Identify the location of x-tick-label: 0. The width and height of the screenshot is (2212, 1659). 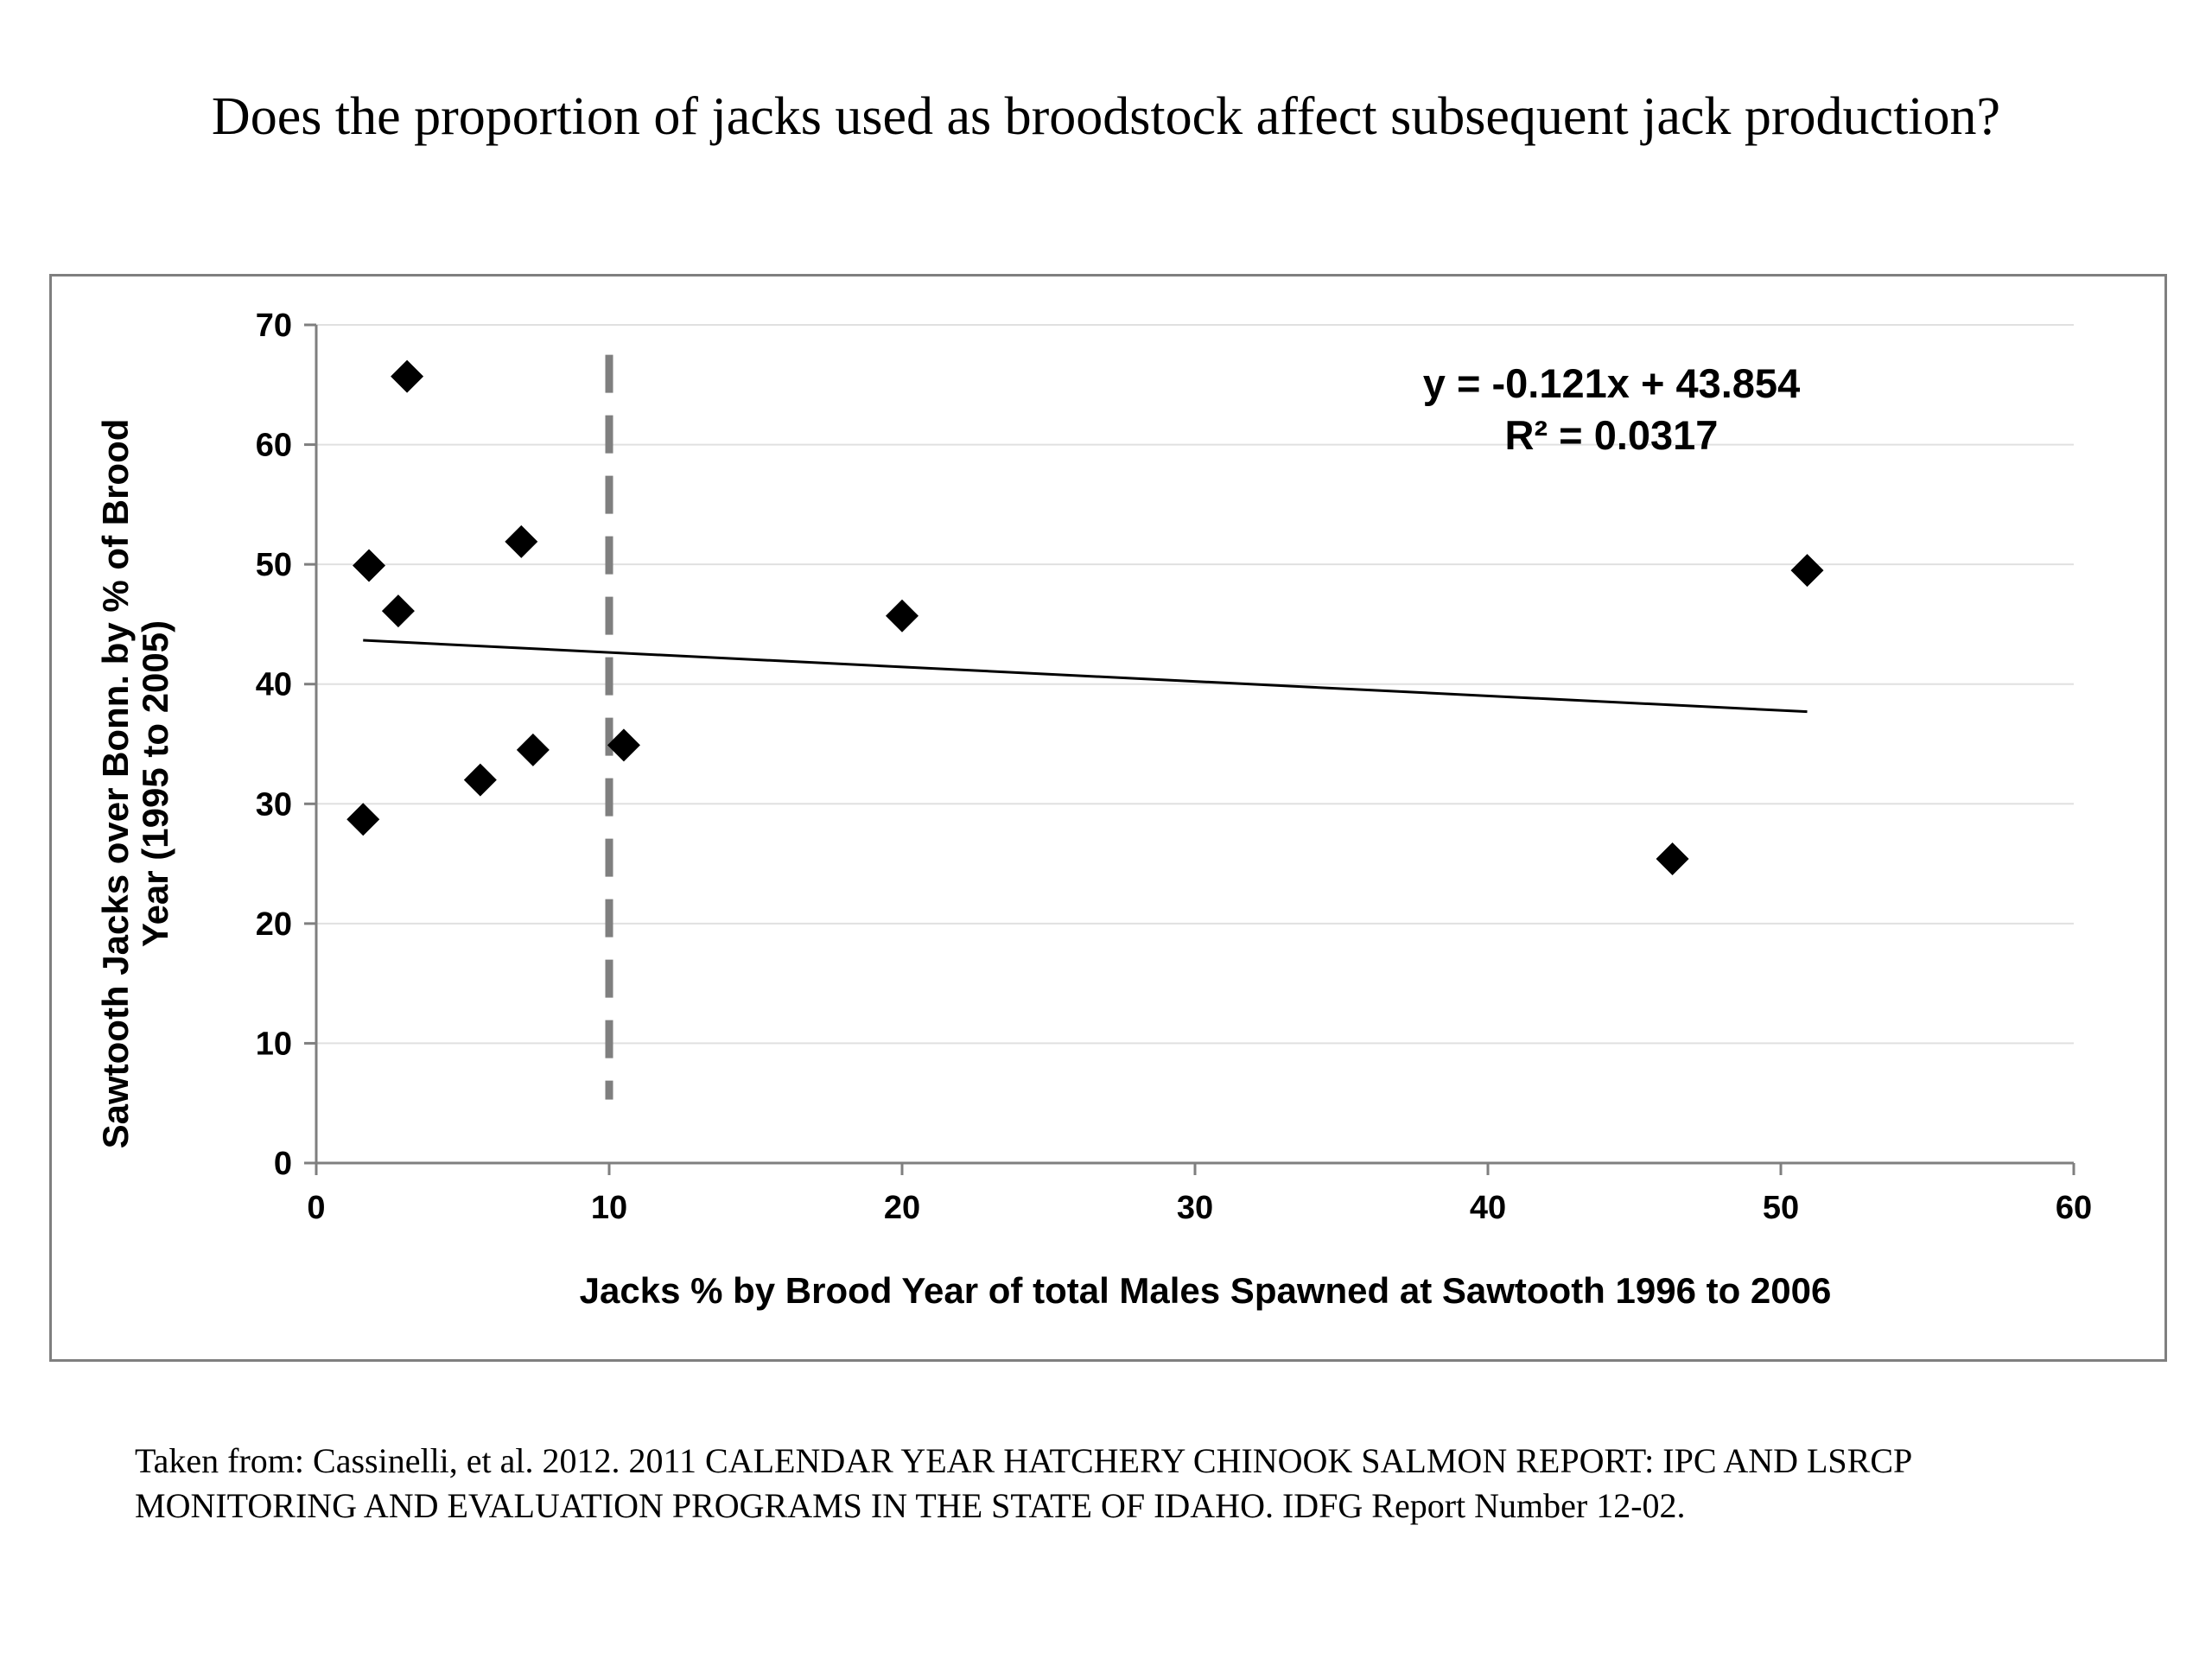
(316, 1208).